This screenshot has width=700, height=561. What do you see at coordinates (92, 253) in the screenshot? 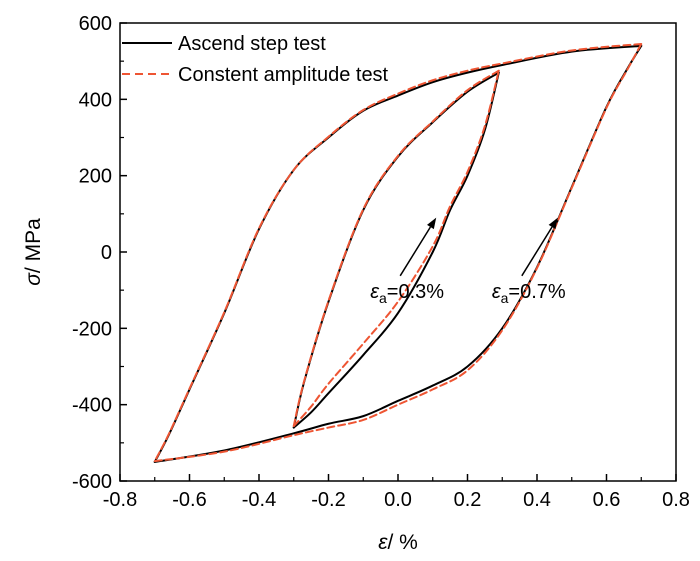
I see `y-tick-labels: -600 -400 -200 0 200 400 600` at bounding box center [92, 253].